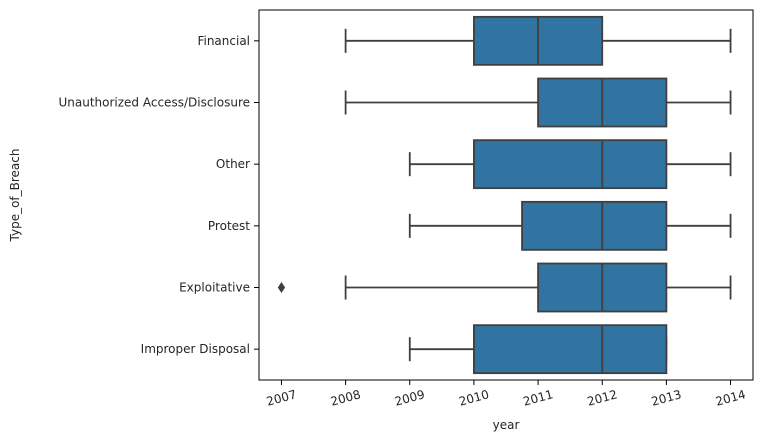 This screenshot has height=441, width=766. I want to click on x-tick-label: 2012, so click(602, 397).